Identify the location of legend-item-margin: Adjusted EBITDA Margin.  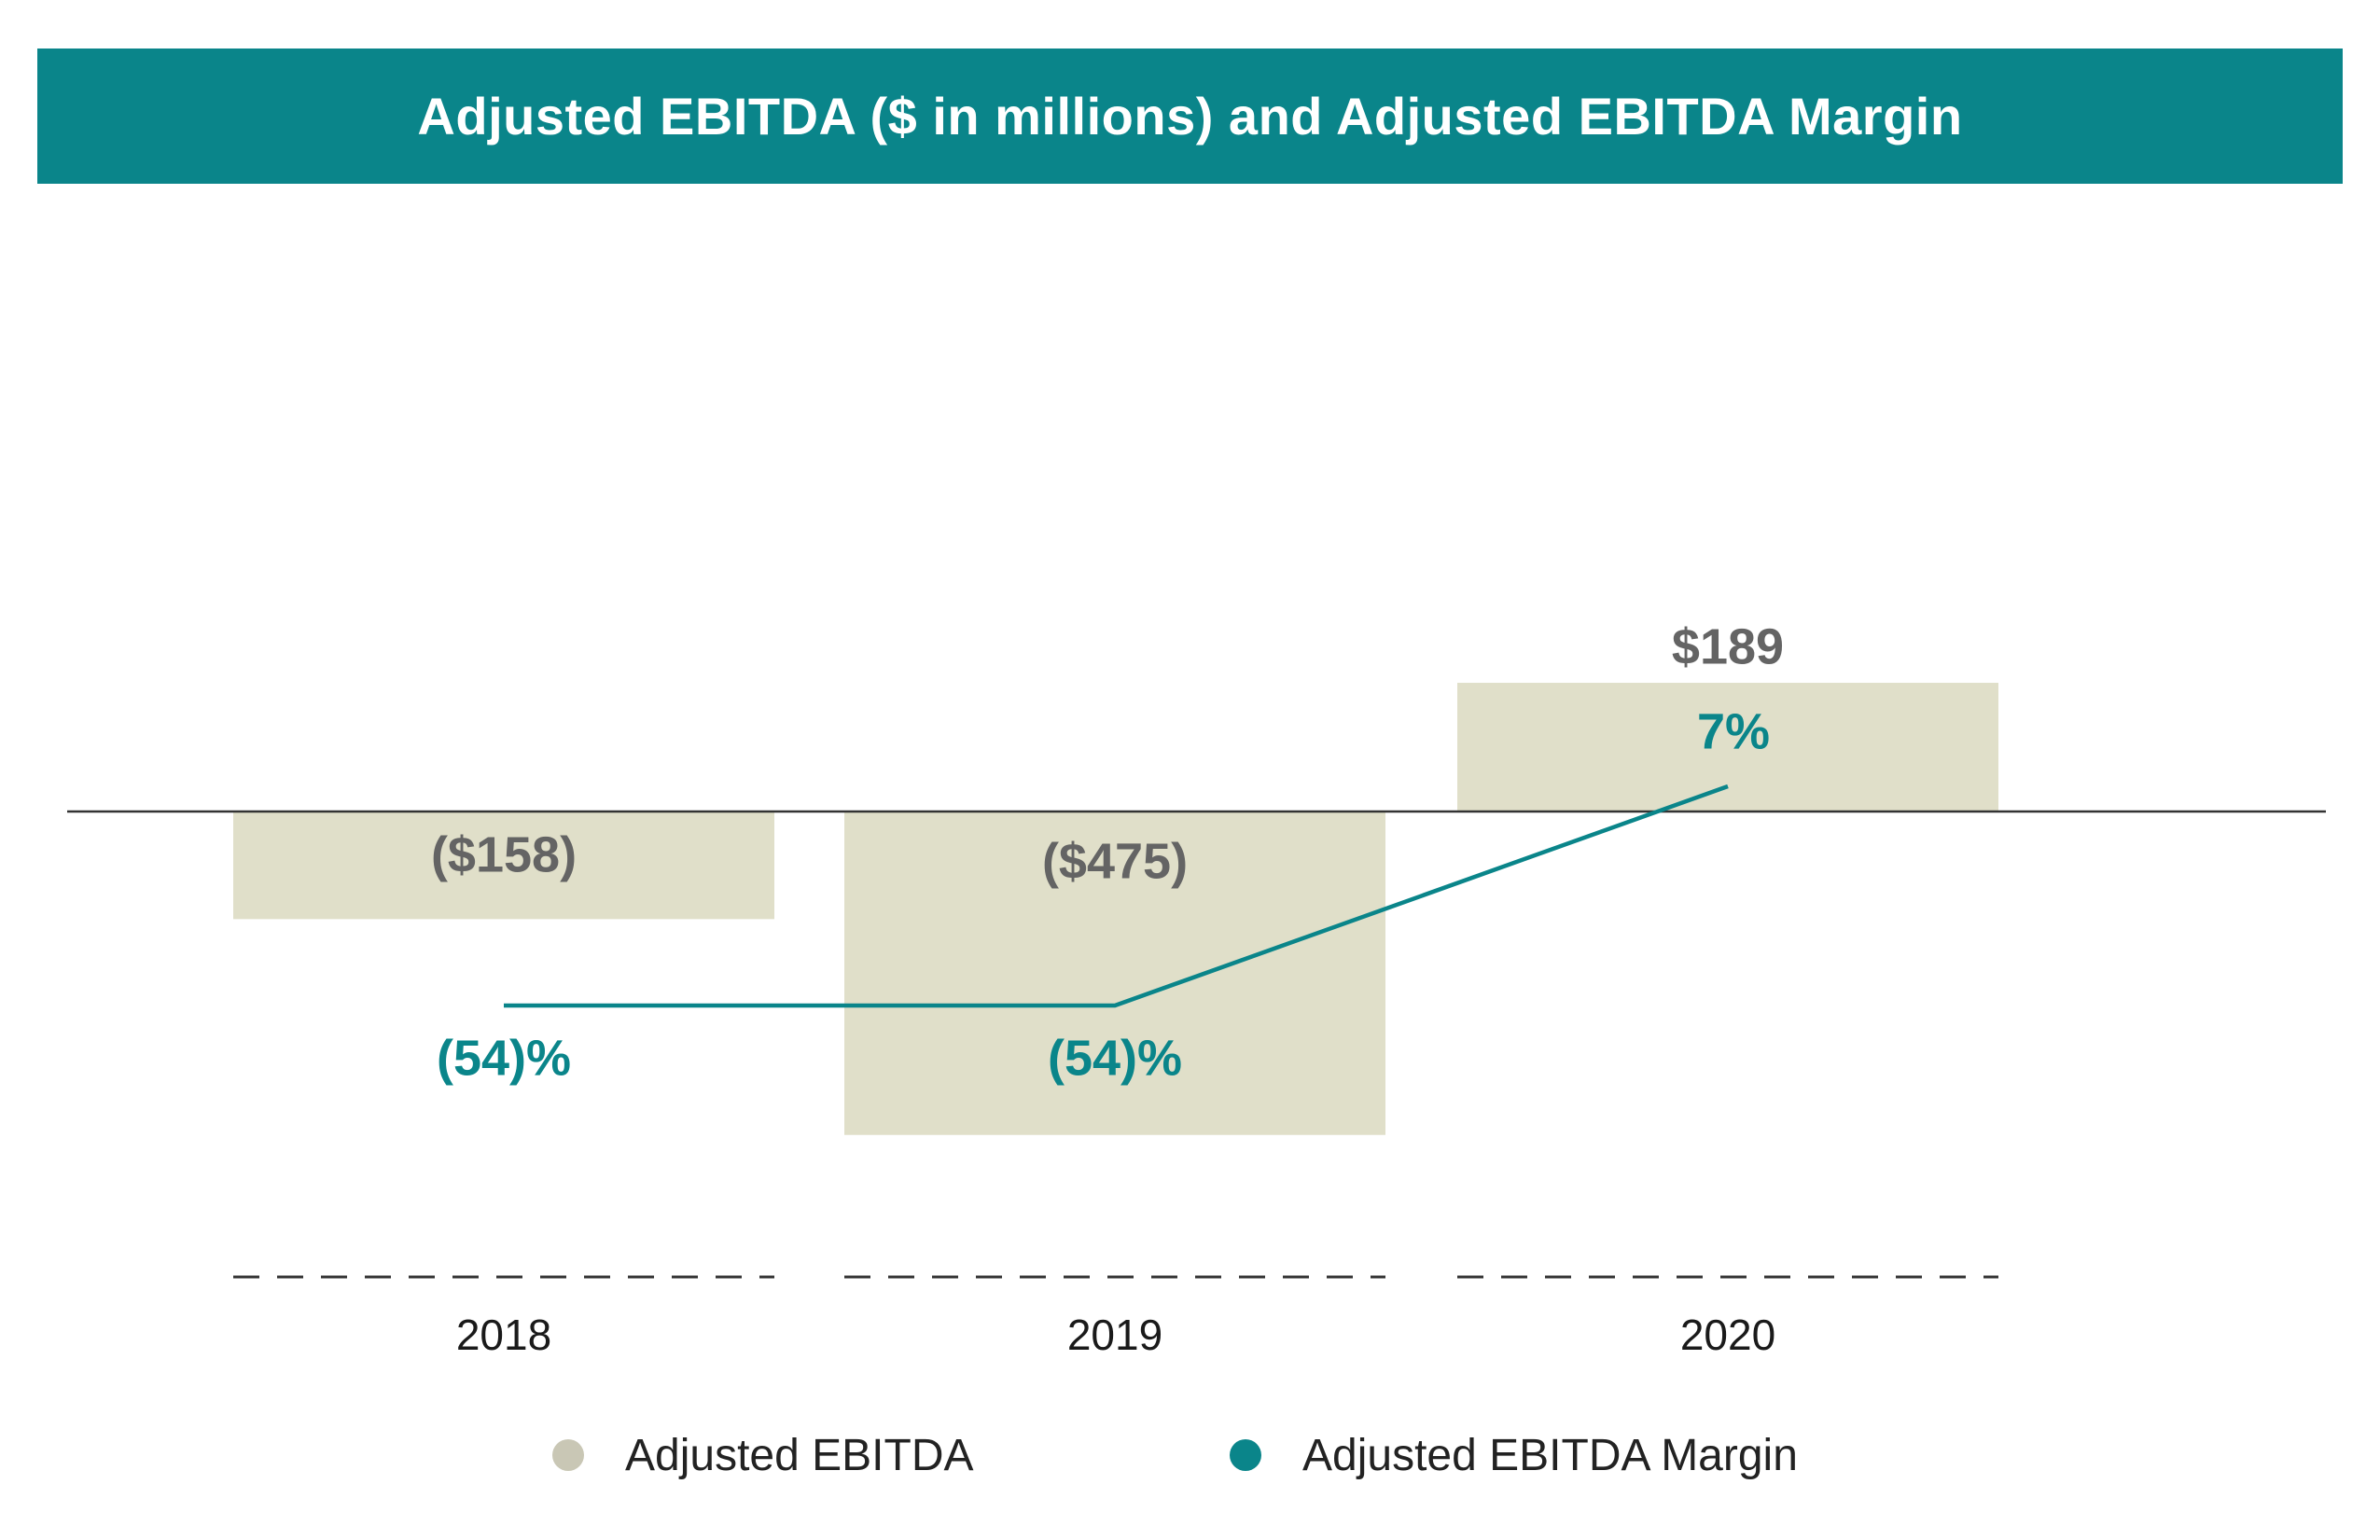
(1514, 1455).